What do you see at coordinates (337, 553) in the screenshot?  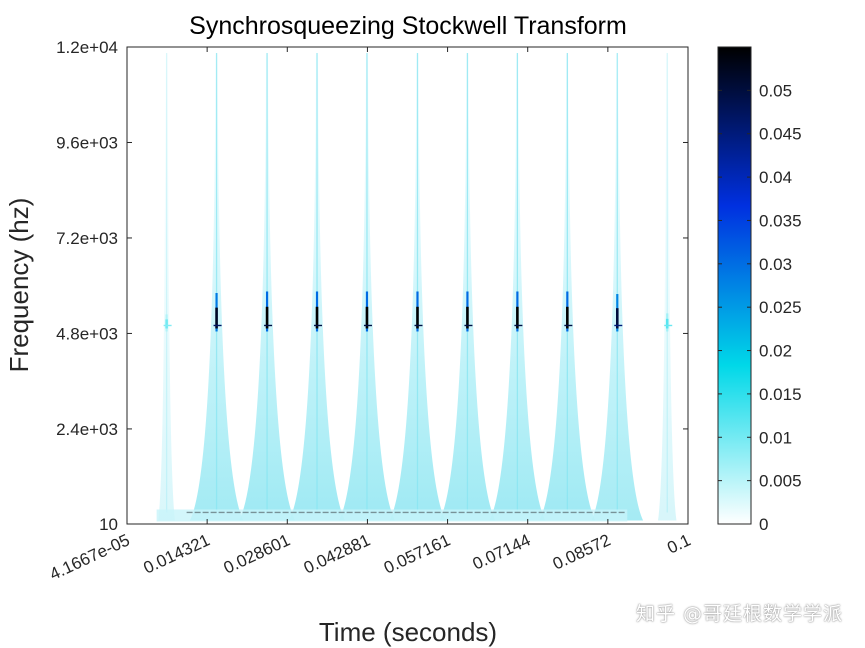 I see `x-tick-label: 0.042881` at bounding box center [337, 553].